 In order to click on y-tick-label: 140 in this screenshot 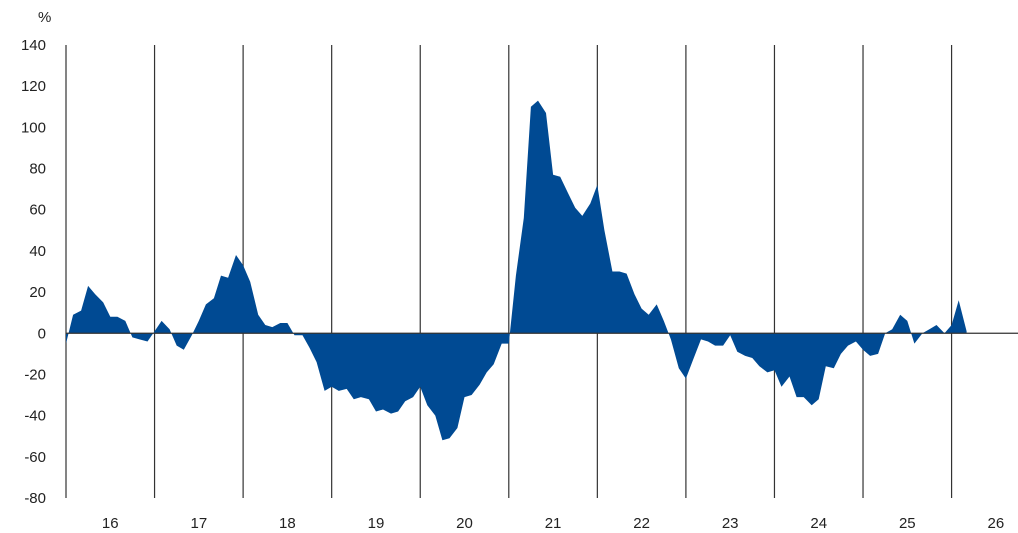, I will do `click(33, 45)`.